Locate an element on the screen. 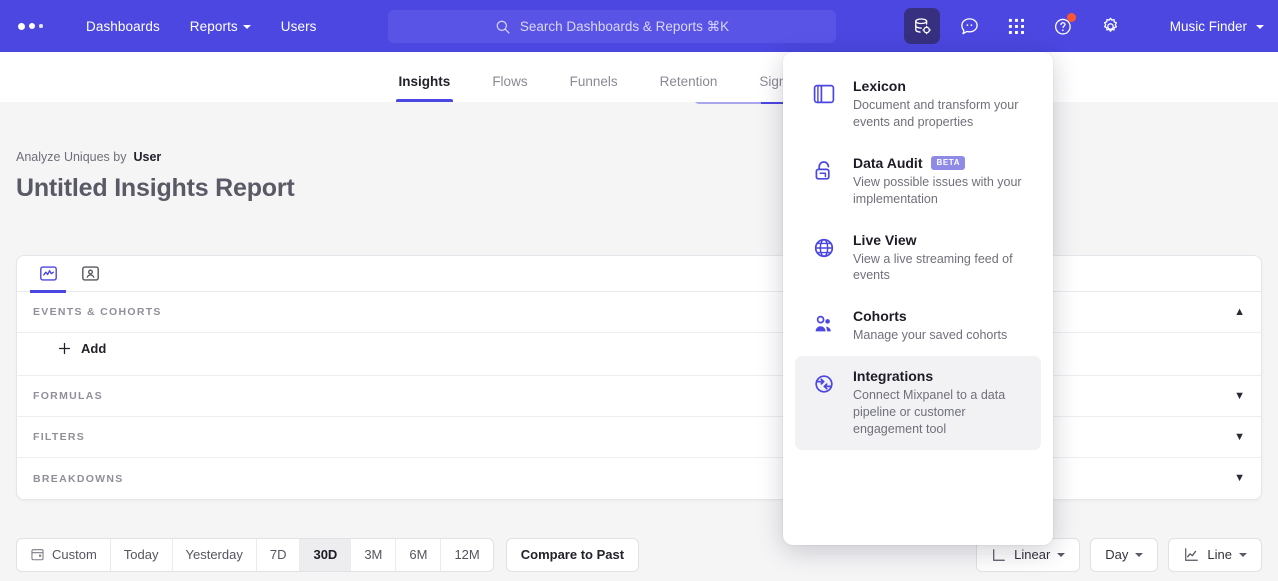 Image resolution: width=1278 pixels, height=581 pixels. person-icon is located at coordinates (90, 273).